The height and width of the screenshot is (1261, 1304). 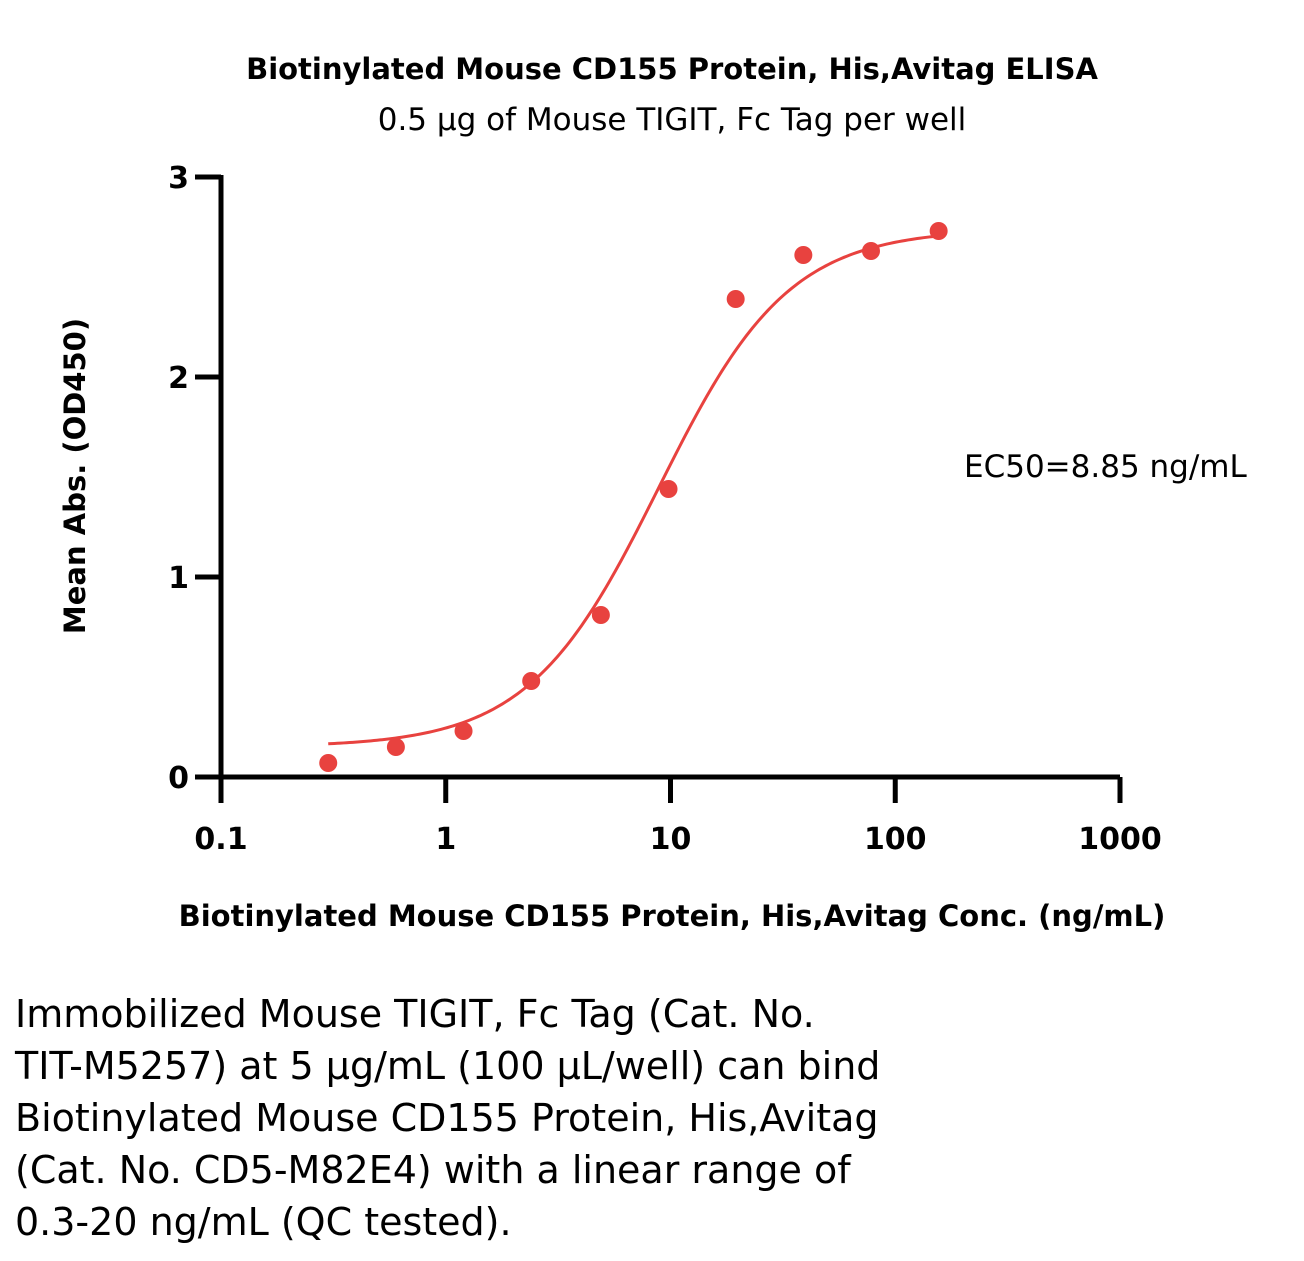 I want to click on ec50-annotation: EC50=8.85 ng/mL, so click(x=1105, y=467).